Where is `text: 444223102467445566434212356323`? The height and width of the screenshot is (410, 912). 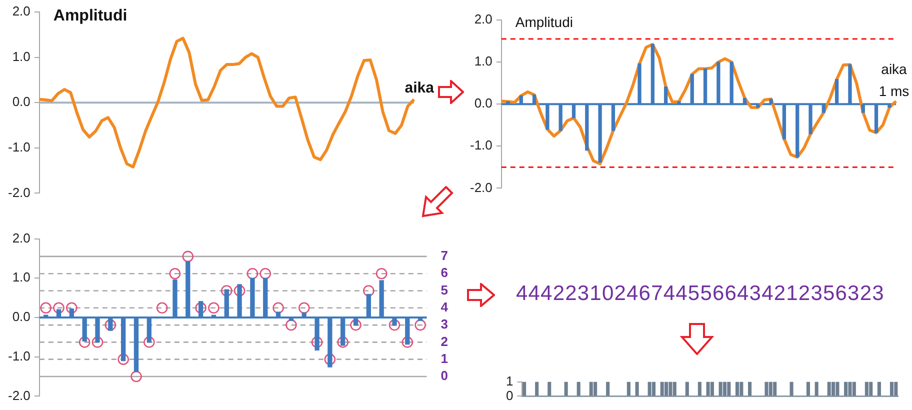 text: 444223102467445566434212356323 is located at coordinates (700, 294).